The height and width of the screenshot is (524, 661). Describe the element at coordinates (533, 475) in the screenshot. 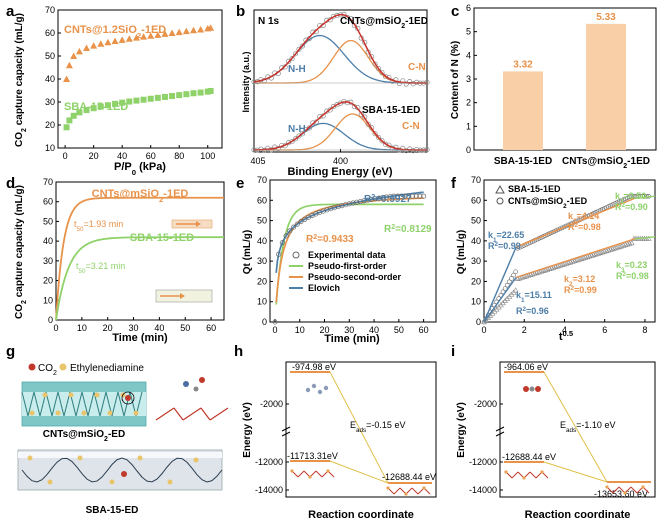

I see `panel-i-slab` at that location.